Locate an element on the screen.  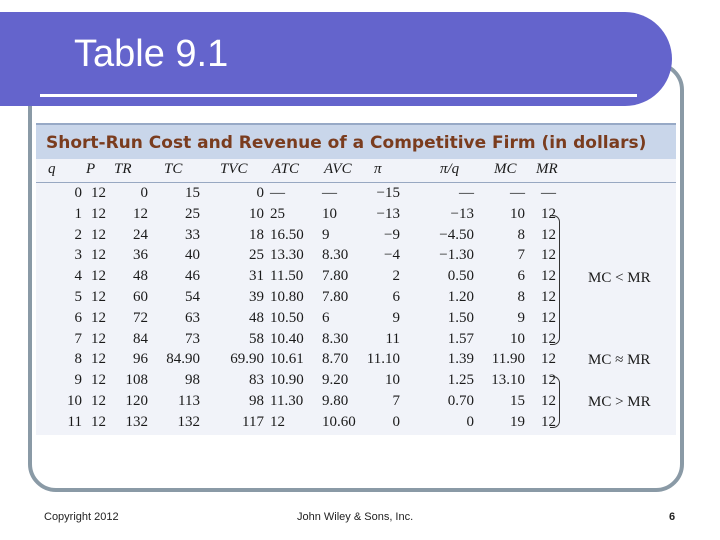
table-cell: 120 is located at coordinates (137, 400).